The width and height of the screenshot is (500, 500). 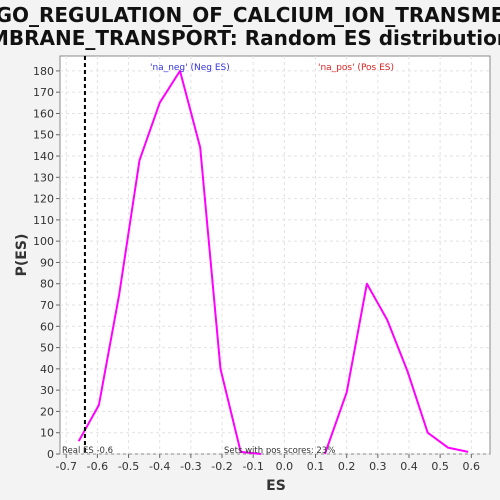 What do you see at coordinates (87, 451) in the screenshot?
I see `real-es-label: Real ES -0.6` at bounding box center [87, 451].